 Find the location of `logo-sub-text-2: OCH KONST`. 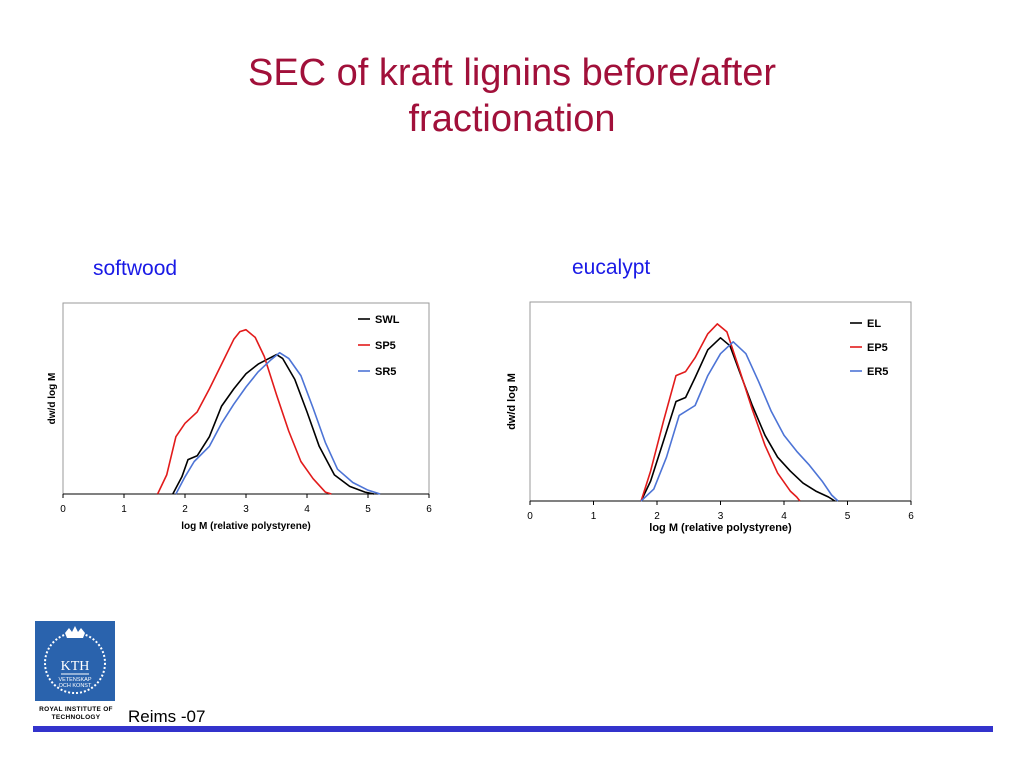

logo-sub-text-2: OCH KONST is located at coordinates (75, 686).